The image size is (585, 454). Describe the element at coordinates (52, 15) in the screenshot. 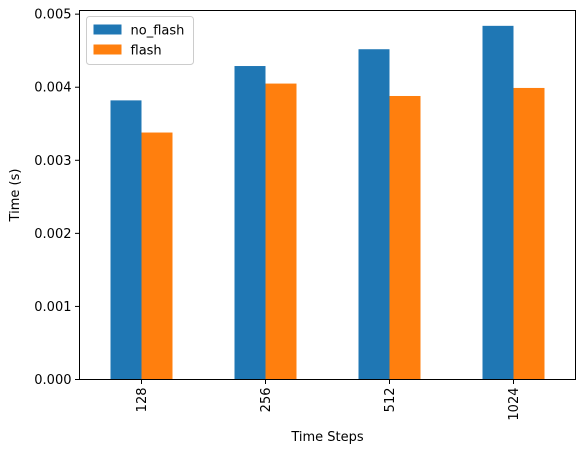

I see `y-tick-label: 0.005` at that location.